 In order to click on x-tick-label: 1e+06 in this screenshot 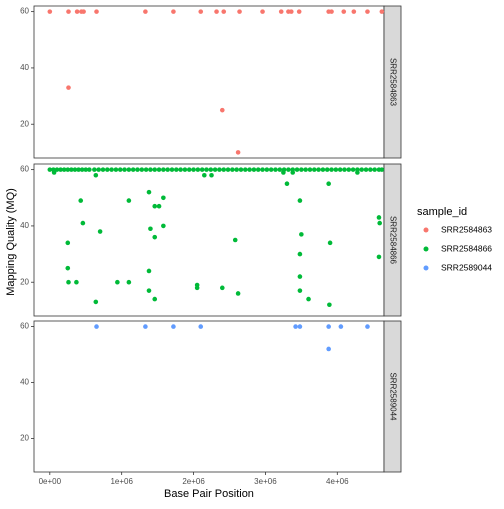, I will do `click(121, 481)`.